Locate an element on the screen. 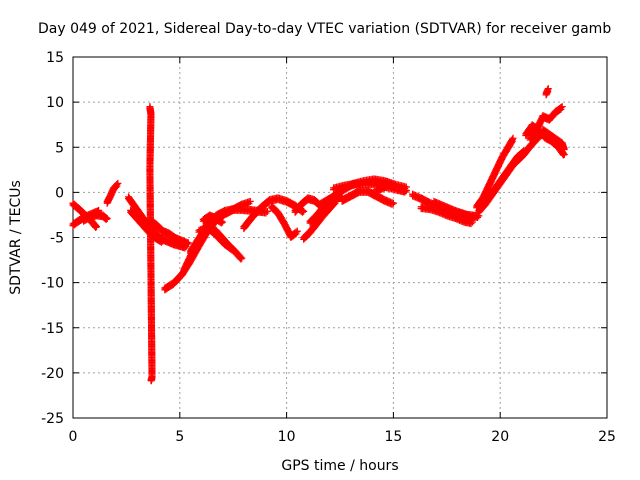 The width and height of the screenshot is (640, 480). x-axis-label: GPS time / hours is located at coordinates (339, 466).